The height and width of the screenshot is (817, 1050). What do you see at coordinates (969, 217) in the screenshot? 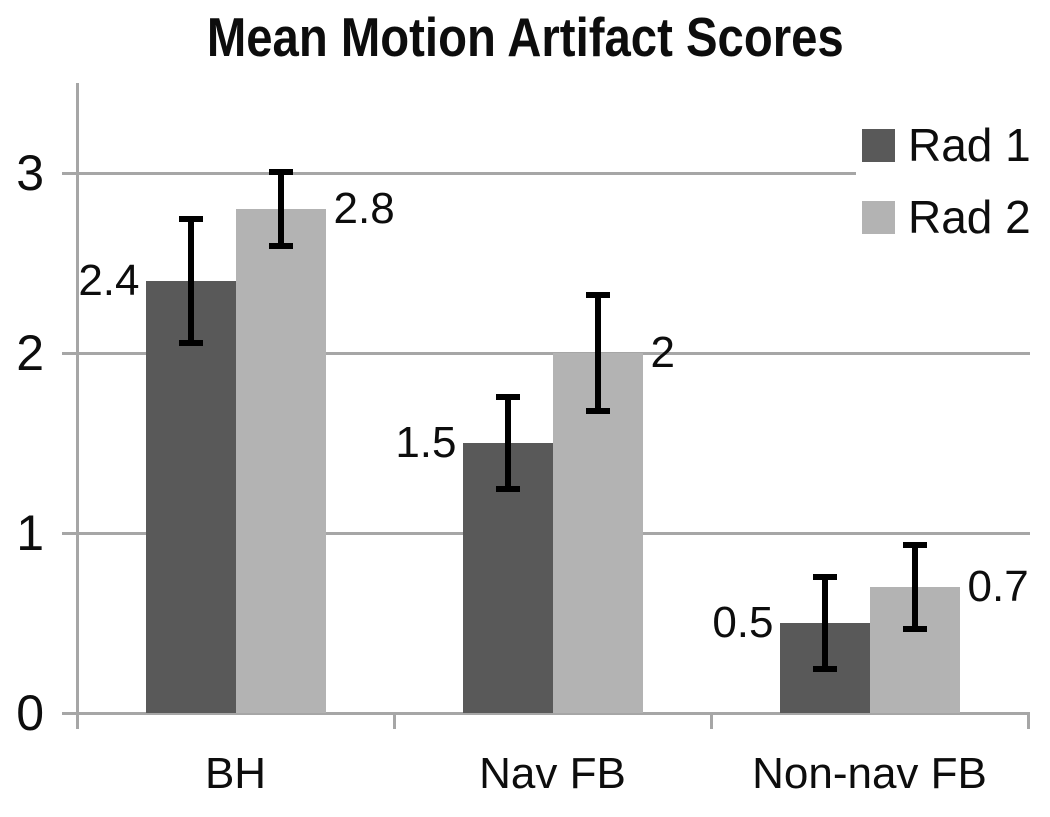
I see `legend-label: Rad 2` at bounding box center [969, 217].